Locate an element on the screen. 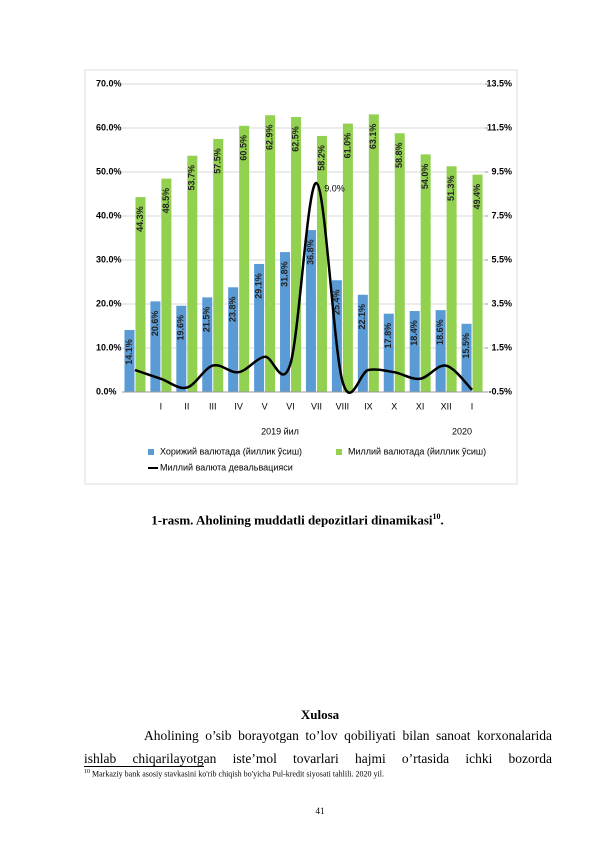  value-label: 58.8% is located at coordinates (399, 156).